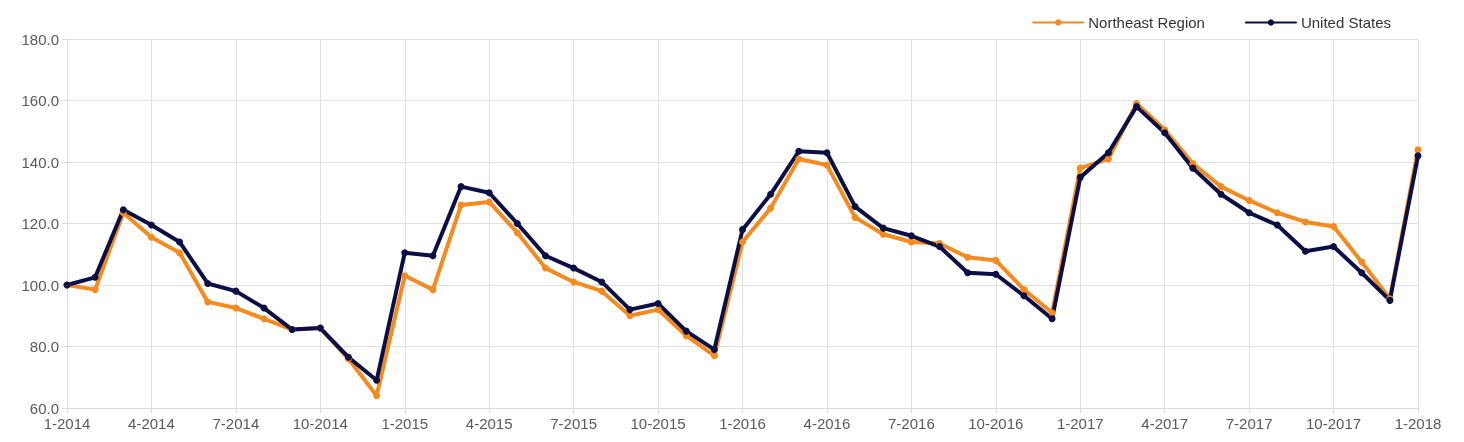 The image size is (1464, 442). I want to click on legend-label: United States, so click(1346, 22).